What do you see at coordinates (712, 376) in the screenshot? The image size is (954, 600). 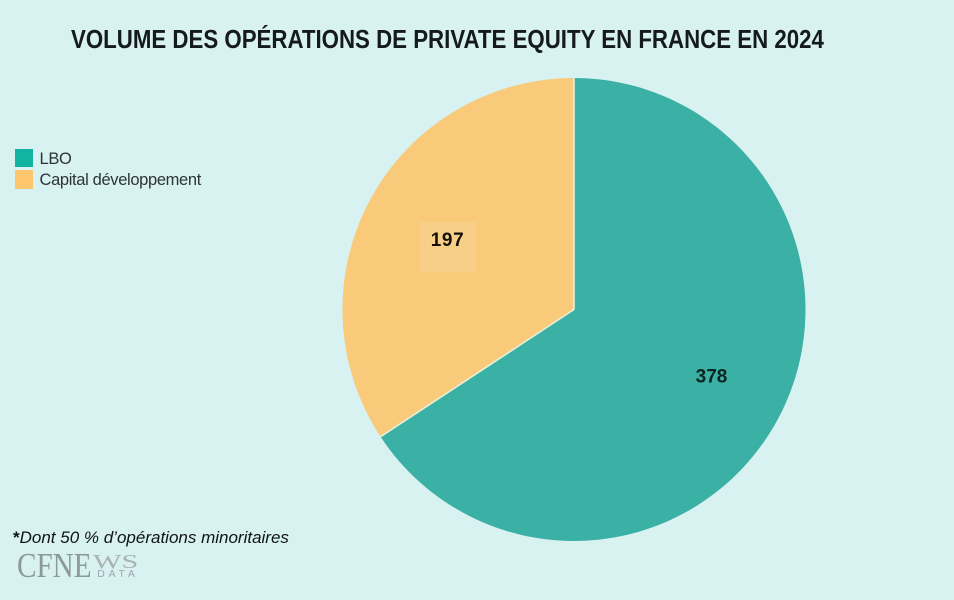 I see `svg-text: 378` at bounding box center [712, 376].